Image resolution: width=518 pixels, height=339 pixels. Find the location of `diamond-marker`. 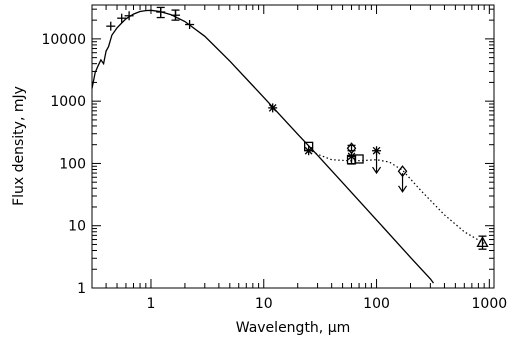

diamond-marker is located at coordinates (351, 148).